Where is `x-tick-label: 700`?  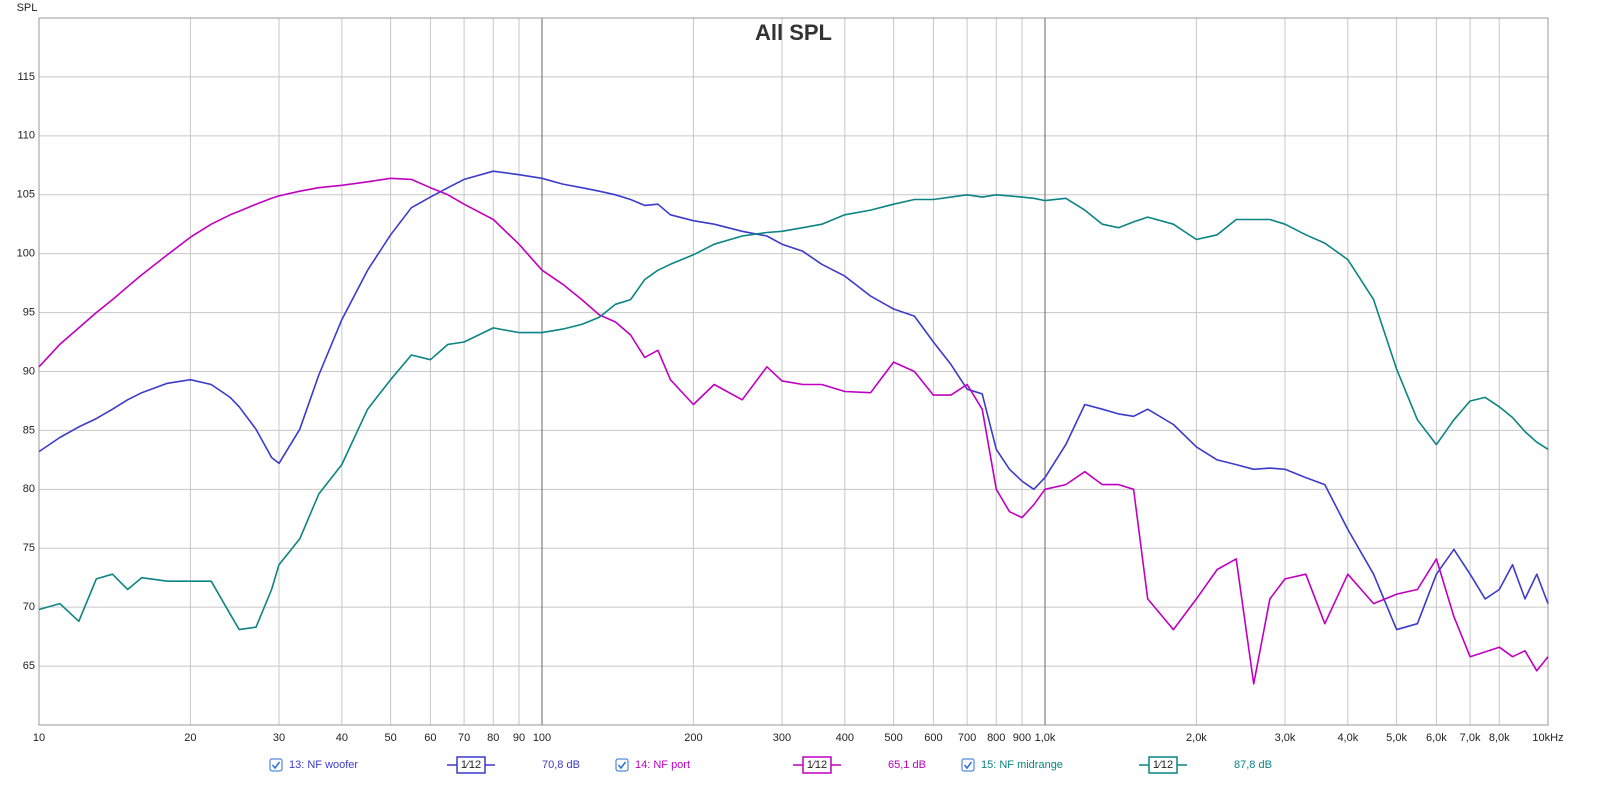 x-tick-label: 700 is located at coordinates (967, 738).